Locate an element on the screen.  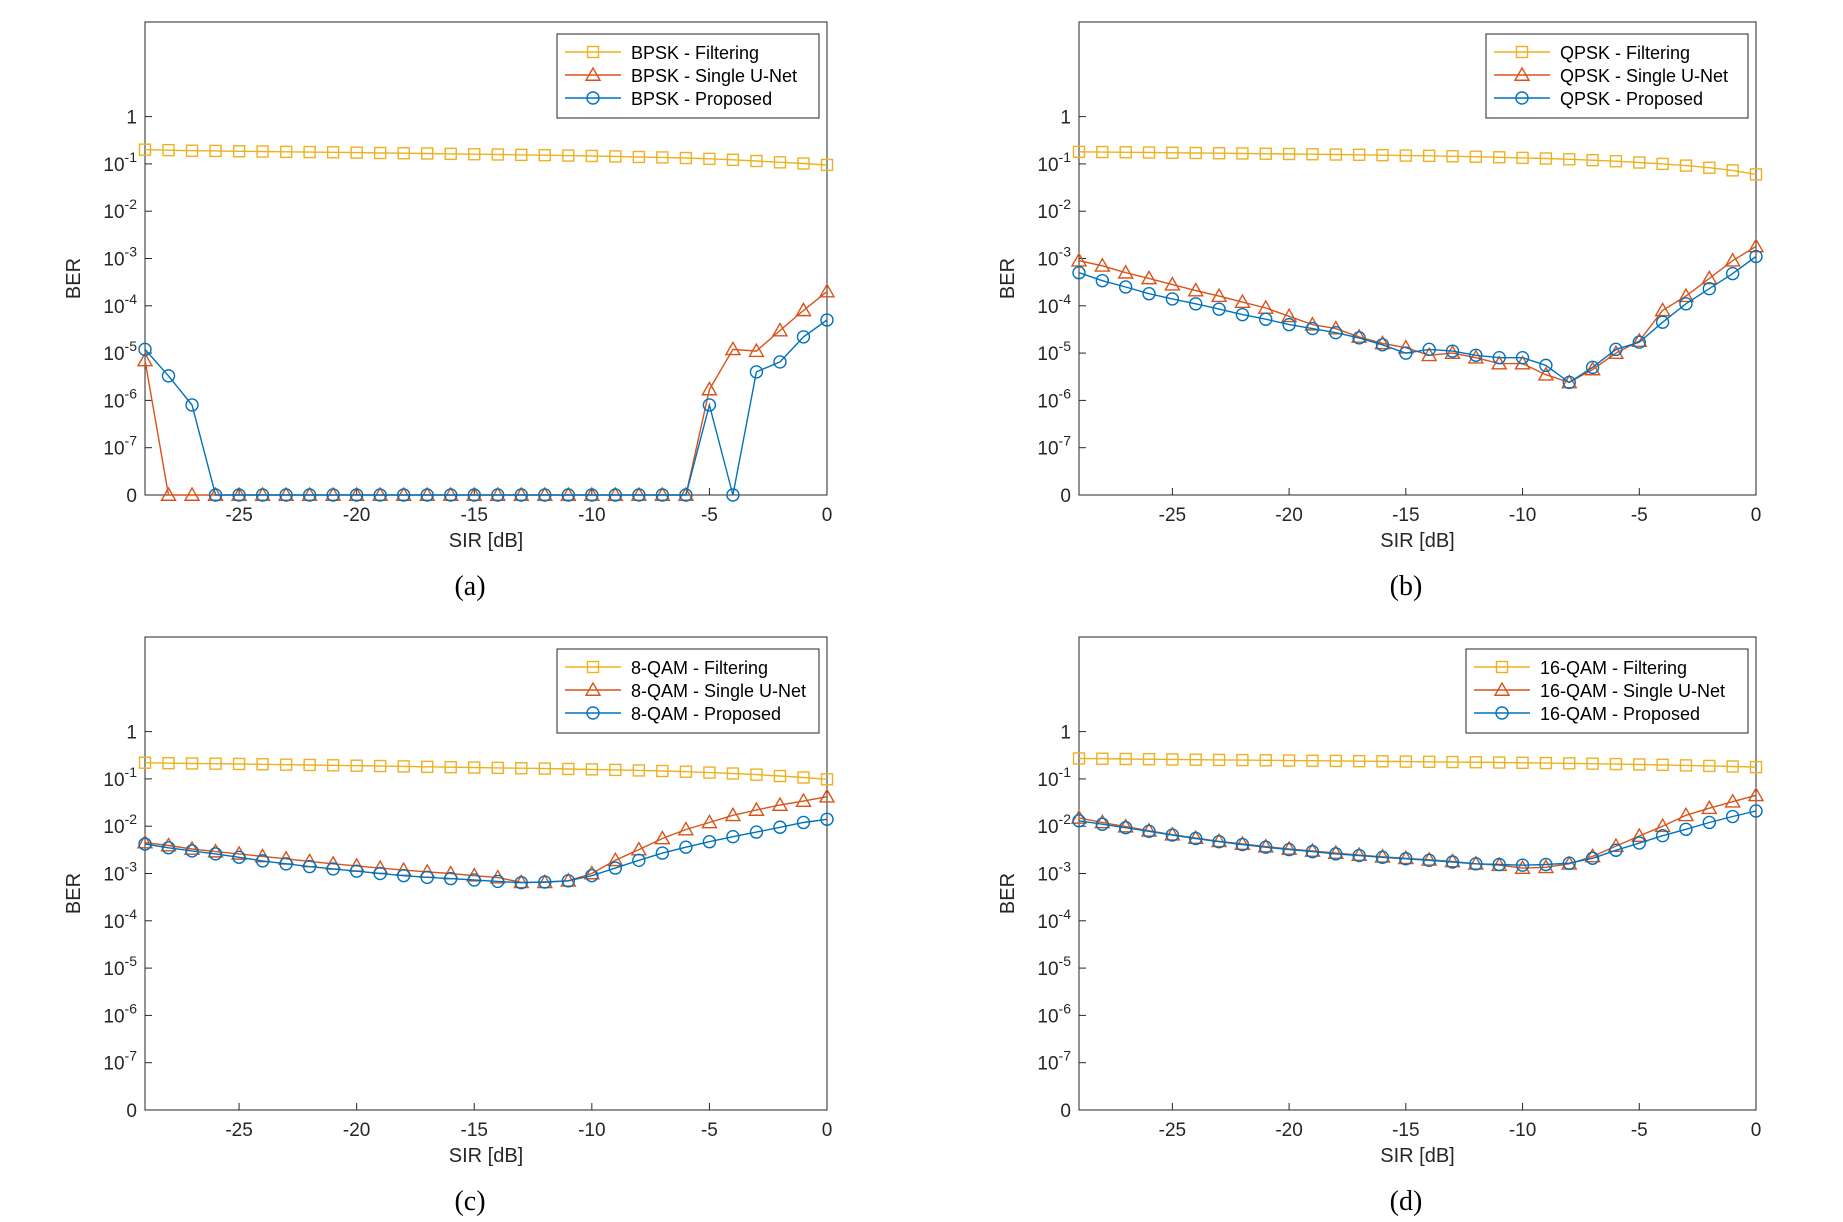
x-tick-label: -20 is located at coordinates (1288, 515).